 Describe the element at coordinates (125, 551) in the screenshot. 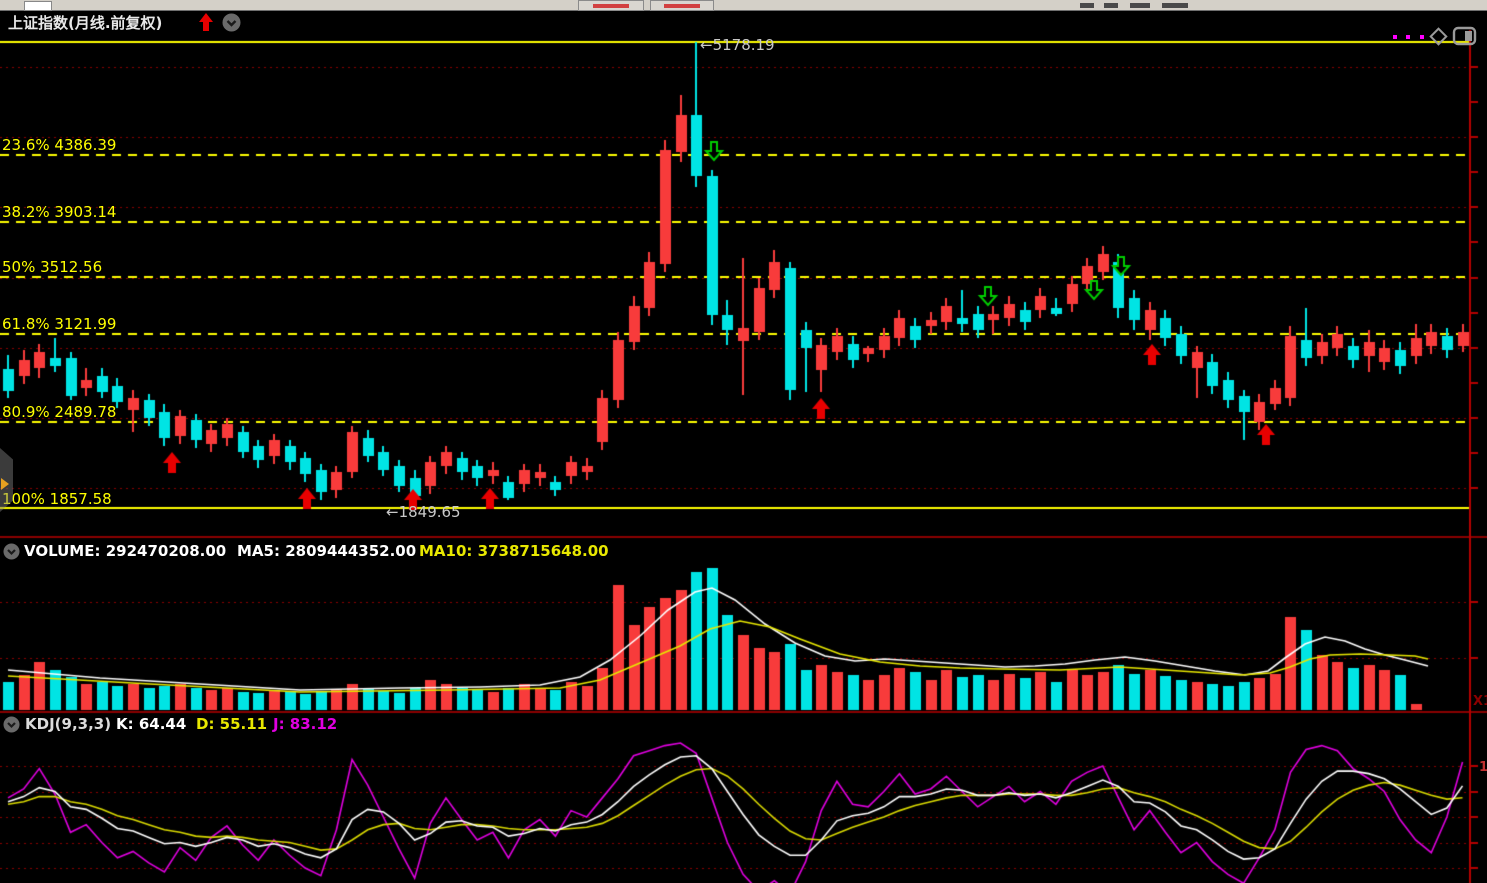

I see `volume-value-label: VOLUME: 292470208.00` at that location.